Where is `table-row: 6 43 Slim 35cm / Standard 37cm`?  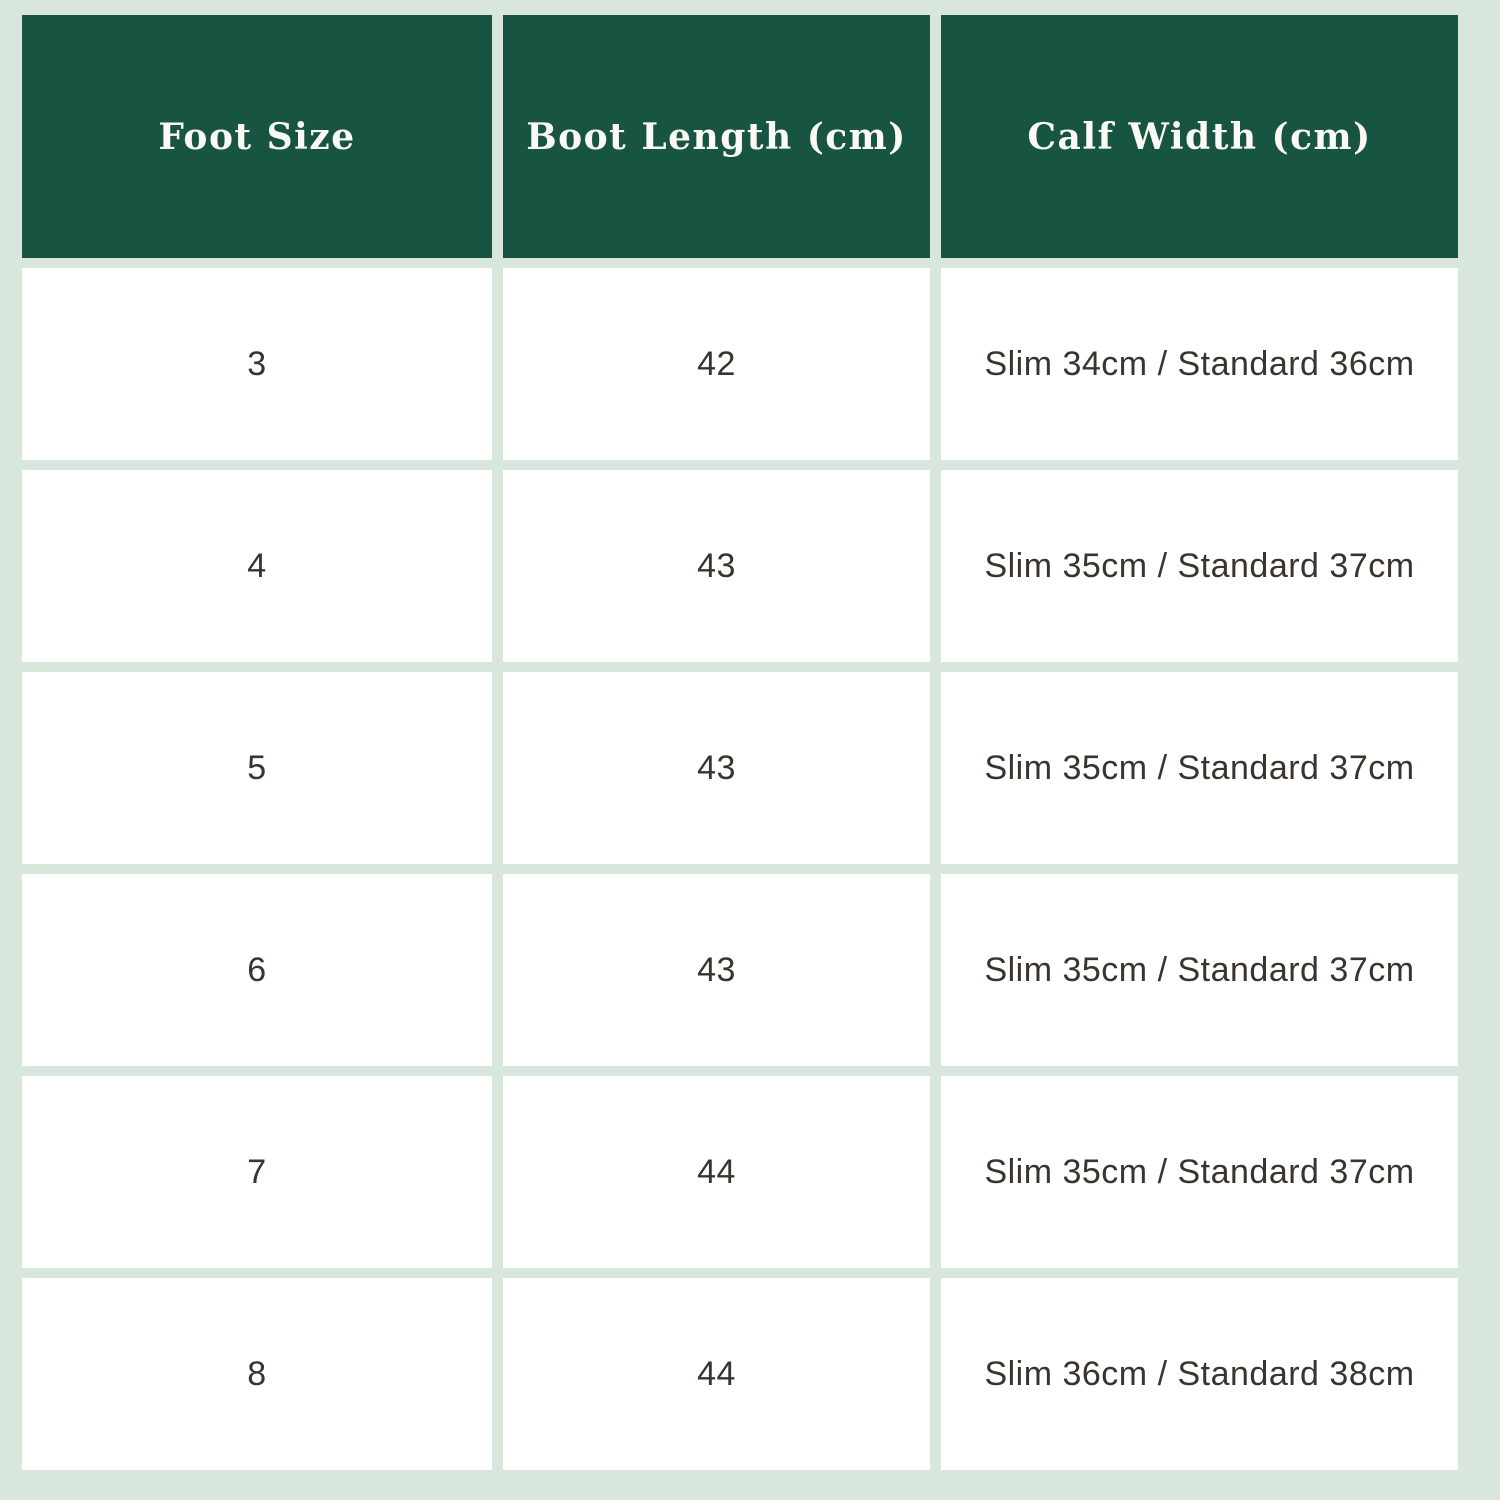
table-row: 6 43 Slim 35cm / Standard 37cm is located at coordinates (740, 970).